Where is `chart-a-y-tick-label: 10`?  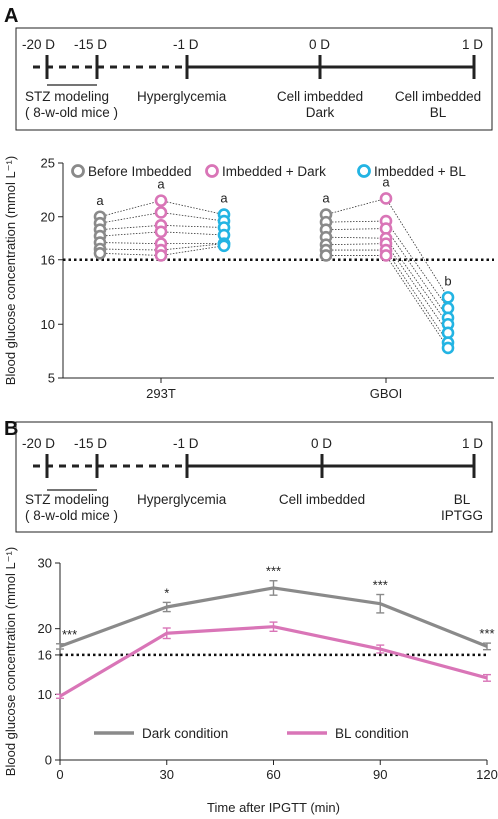 chart-a-y-tick-label: 10 is located at coordinates (48, 324).